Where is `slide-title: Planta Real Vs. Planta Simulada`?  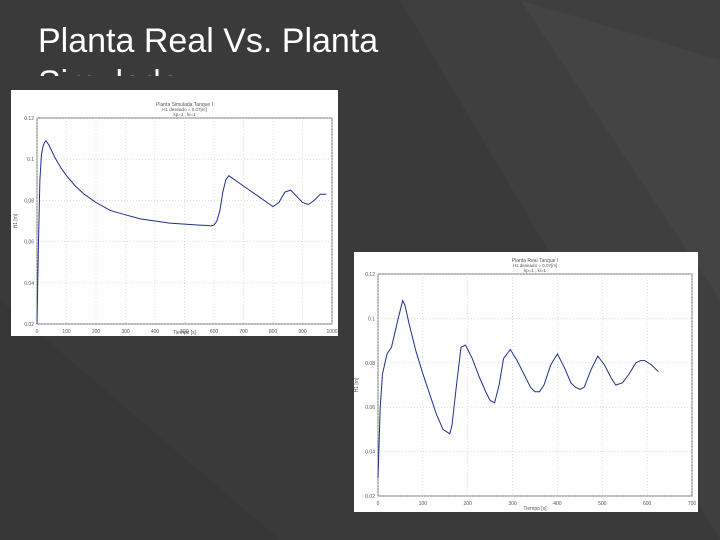
slide-title: Planta Real Vs. Planta Simulada is located at coordinates (208, 49).